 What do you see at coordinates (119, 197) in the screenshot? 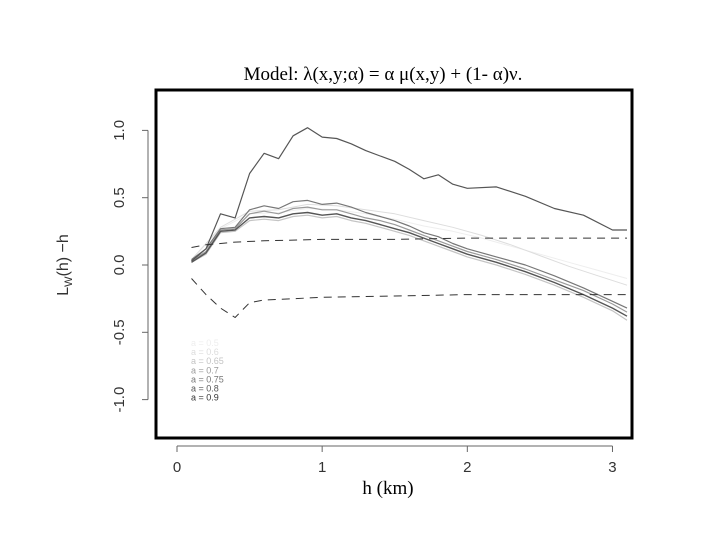
I see `y-tick-label: 0.5` at bounding box center [119, 197].